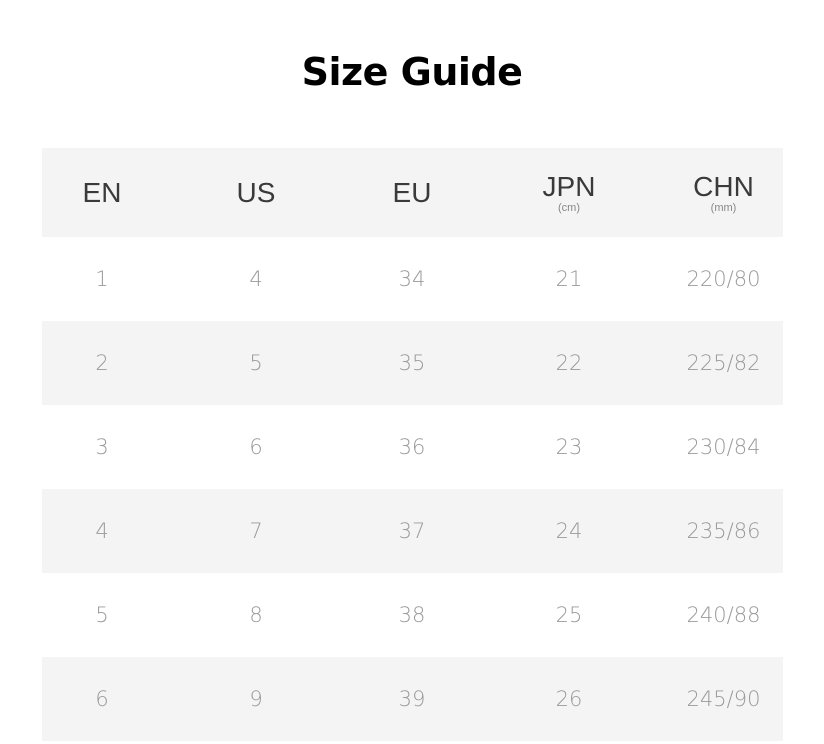 Image resolution: width=824 pixels, height=744 pixels. I want to click on table-row: 2 5 35 22 225/82, so click(412, 363).